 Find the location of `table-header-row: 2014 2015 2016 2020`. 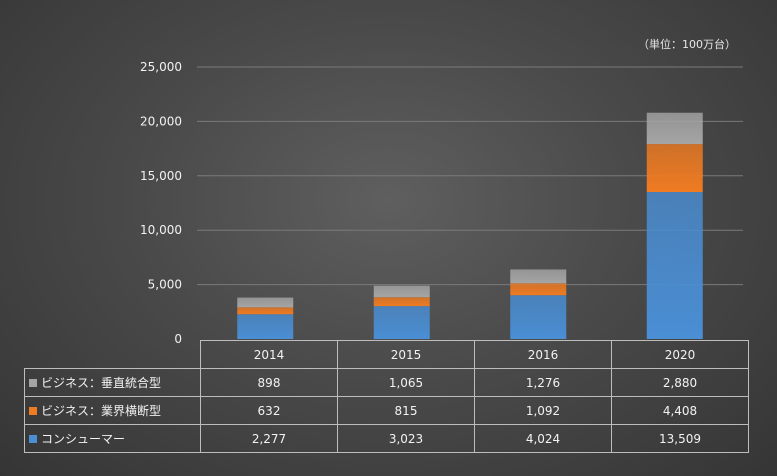

table-header-row: 2014 2015 2016 2020 is located at coordinates (387, 354).